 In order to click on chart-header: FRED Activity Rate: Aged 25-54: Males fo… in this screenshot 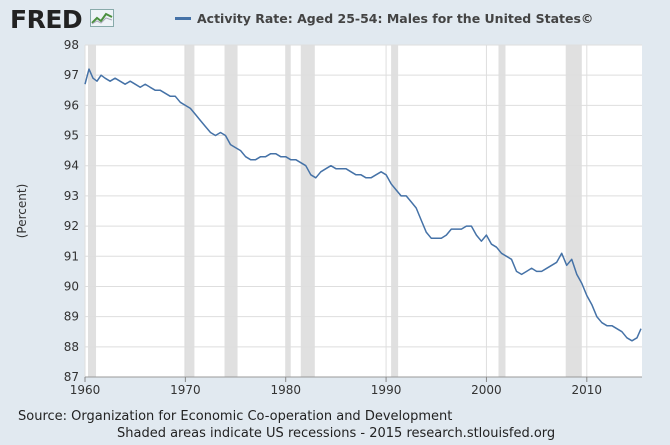, I will do `click(335, 20)`.